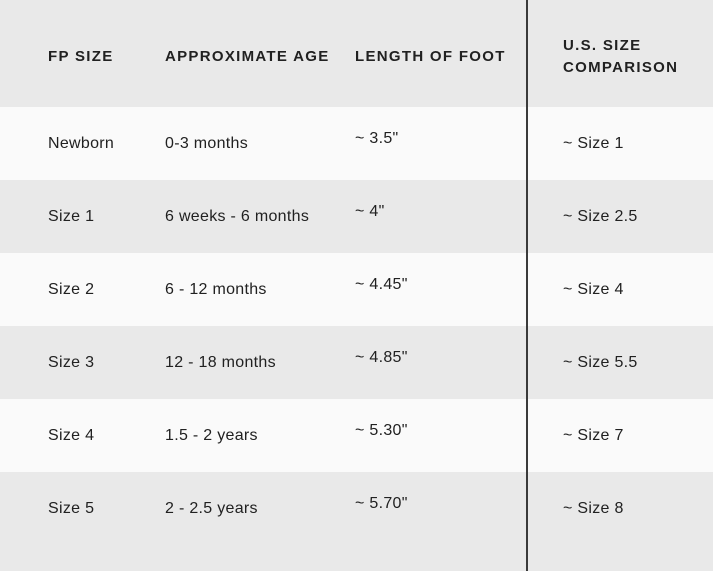 The width and height of the screenshot is (713, 571). Describe the element at coordinates (71, 289) in the screenshot. I see `cell-fp-size: Size 2` at that location.